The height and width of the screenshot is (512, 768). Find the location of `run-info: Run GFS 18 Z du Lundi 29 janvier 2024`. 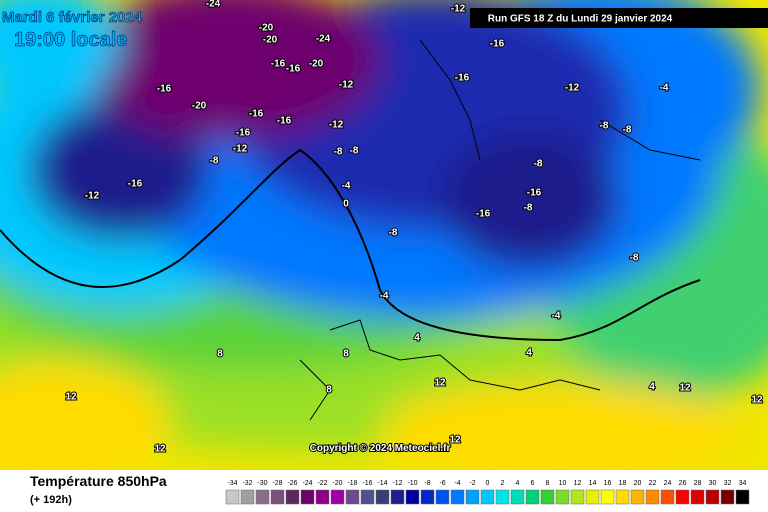

run-info: Run GFS 18 Z du Lundi 29 janvier 2024 is located at coordinates (580, 19).